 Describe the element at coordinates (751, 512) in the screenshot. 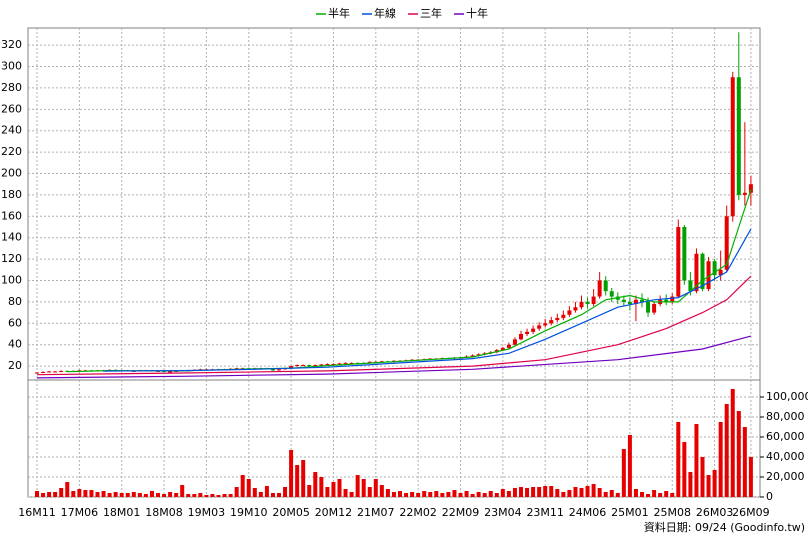

I see `x-tick-label: 26M09` at that location.